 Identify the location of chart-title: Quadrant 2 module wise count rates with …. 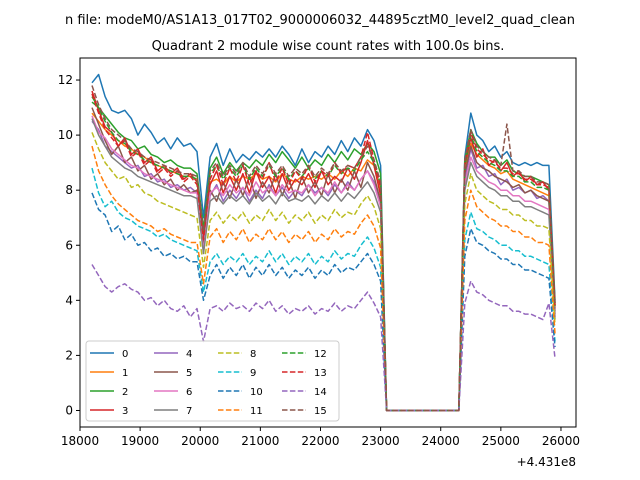
(328, 46).